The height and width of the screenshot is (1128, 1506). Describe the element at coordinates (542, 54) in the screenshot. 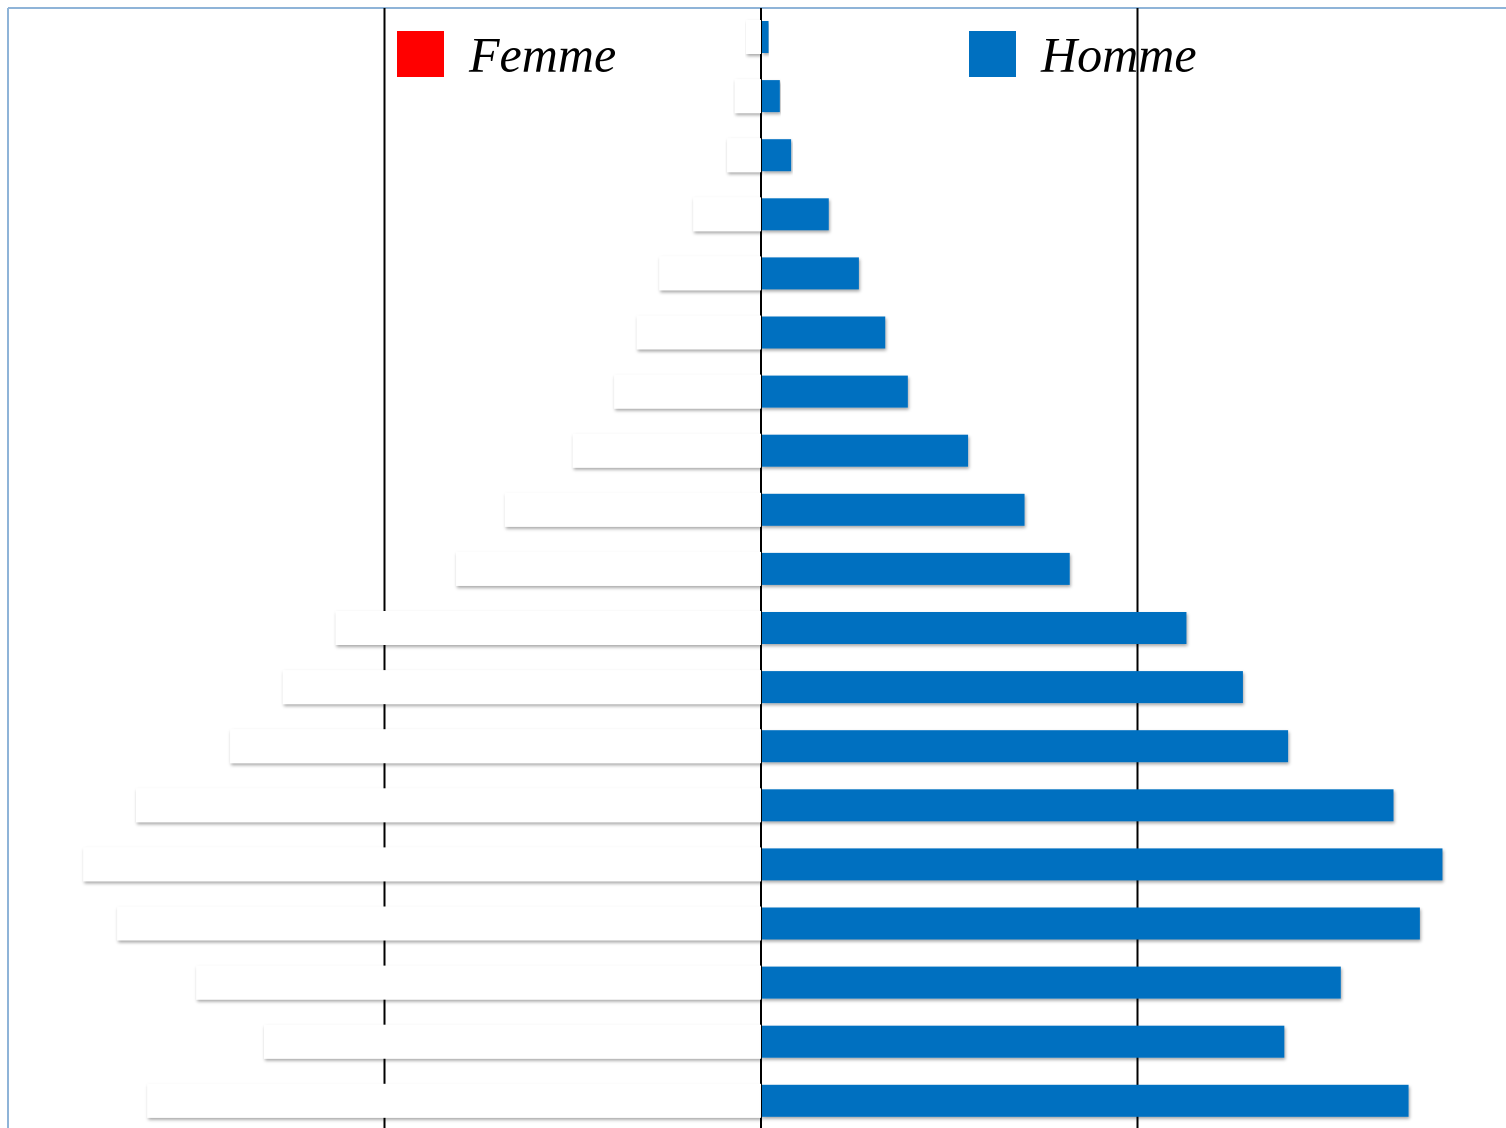

I see `legend-label: Femme` at that location.